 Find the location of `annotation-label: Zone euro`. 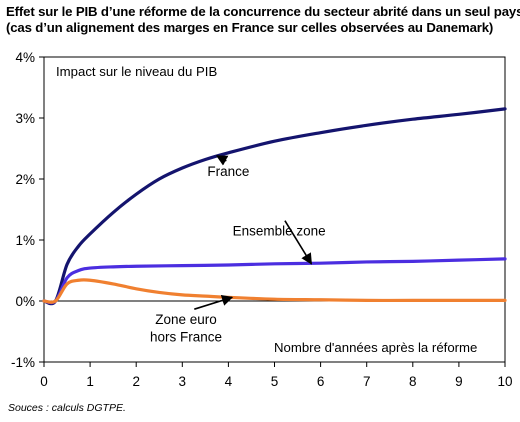

annotation-label: Zone euro is located at coordinates (186, 319).